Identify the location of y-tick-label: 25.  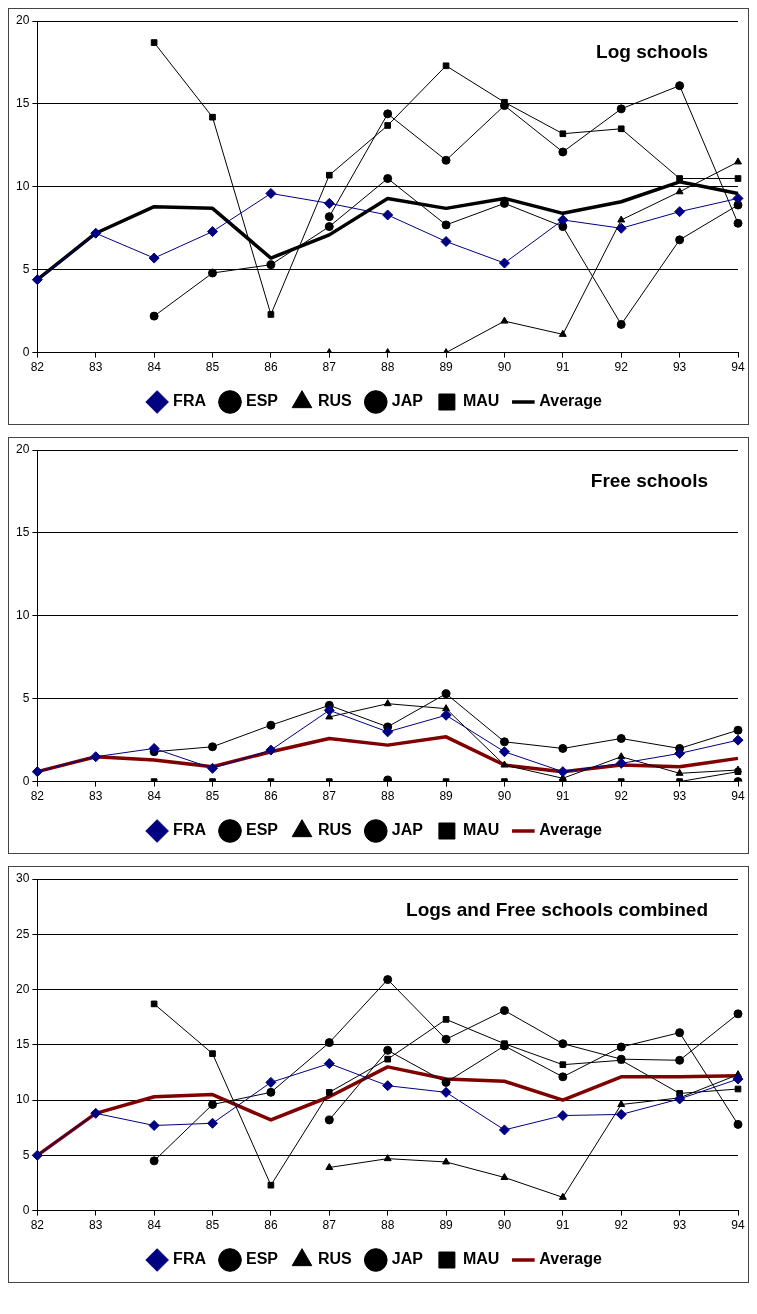
(22, 933).